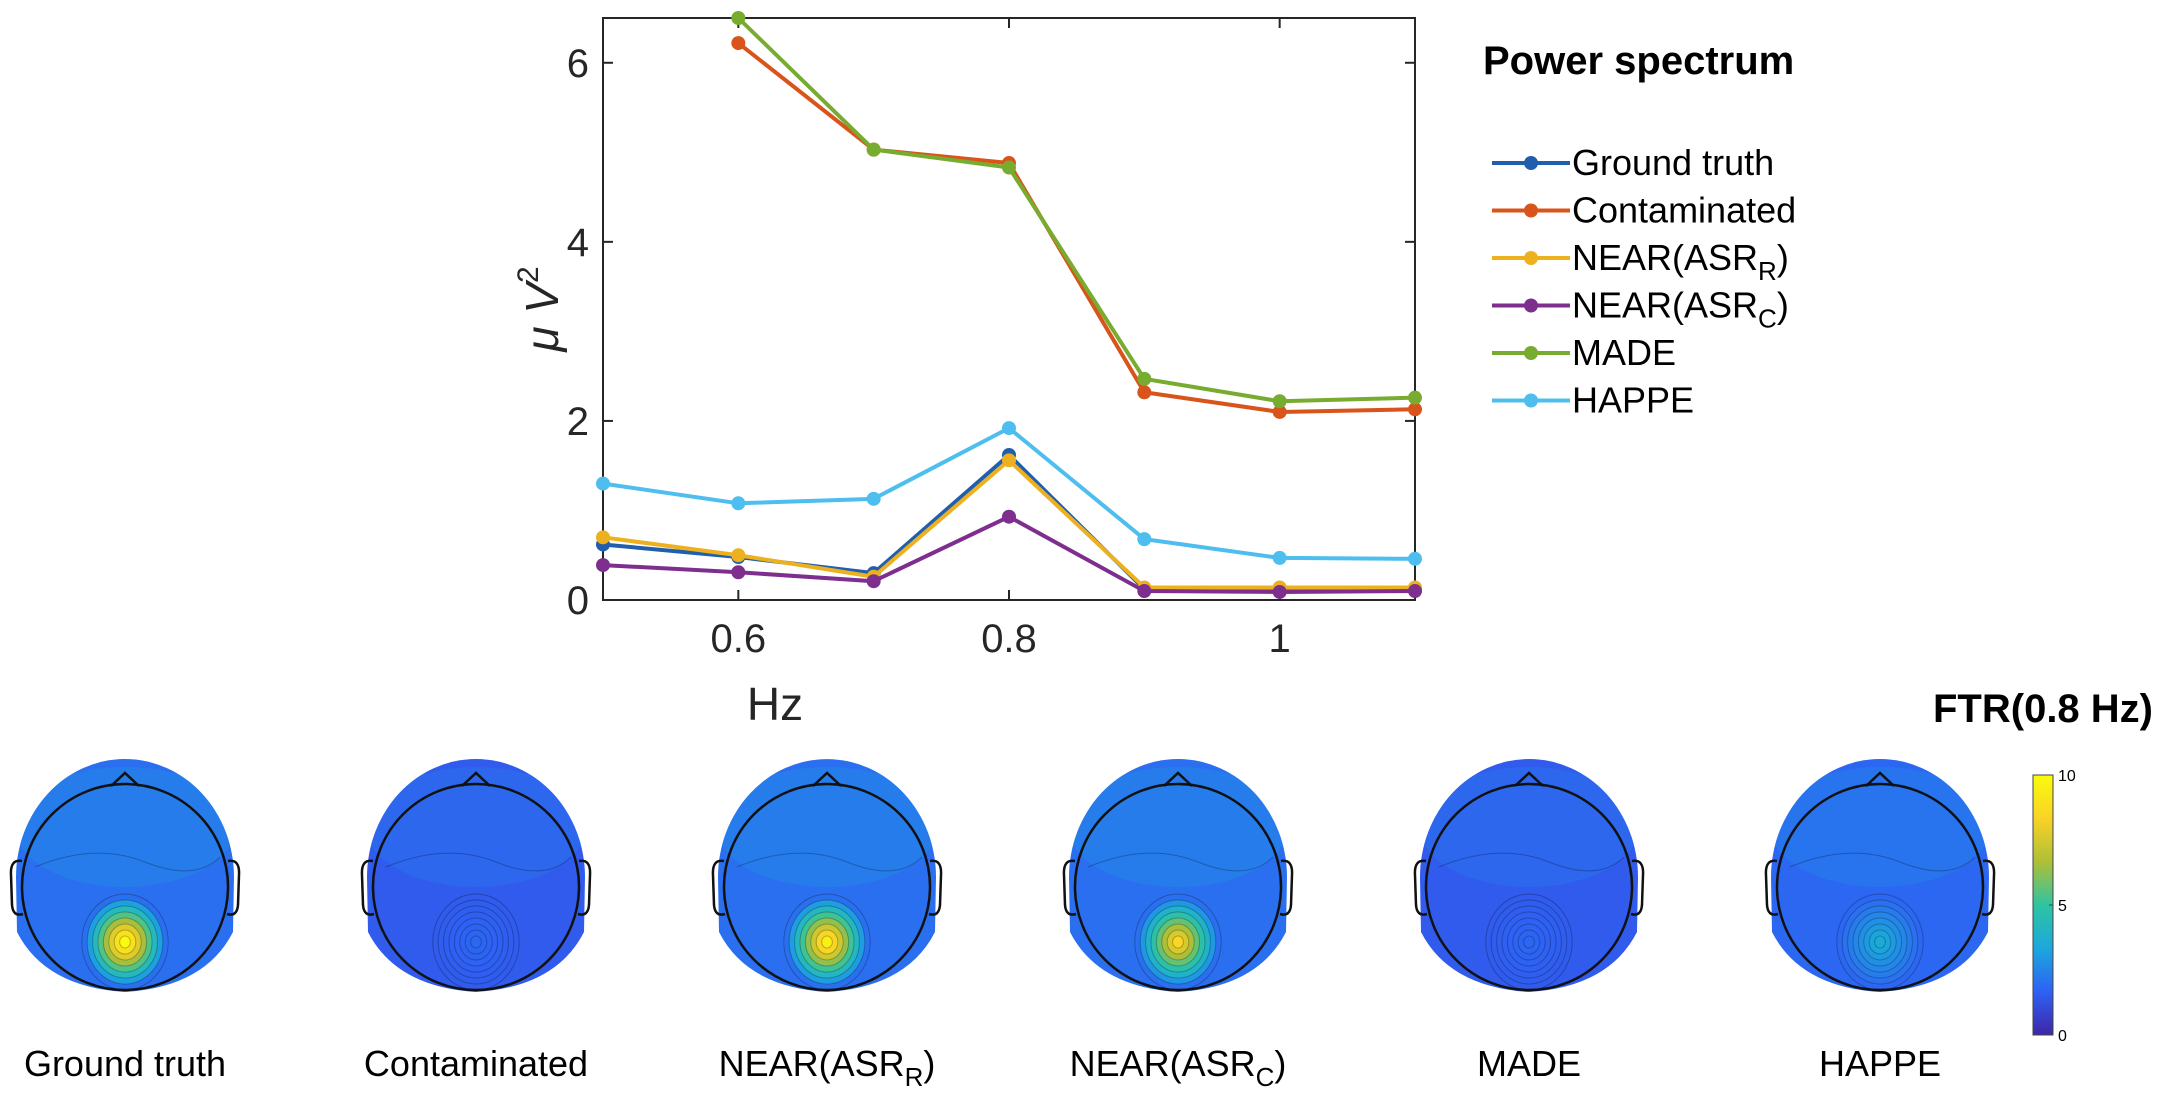 This screenshot has width=2162, height=1099. Describe the element at coordinates (739, 639) in the screenshot. I see `x-tick-label: 0.6` at that location.